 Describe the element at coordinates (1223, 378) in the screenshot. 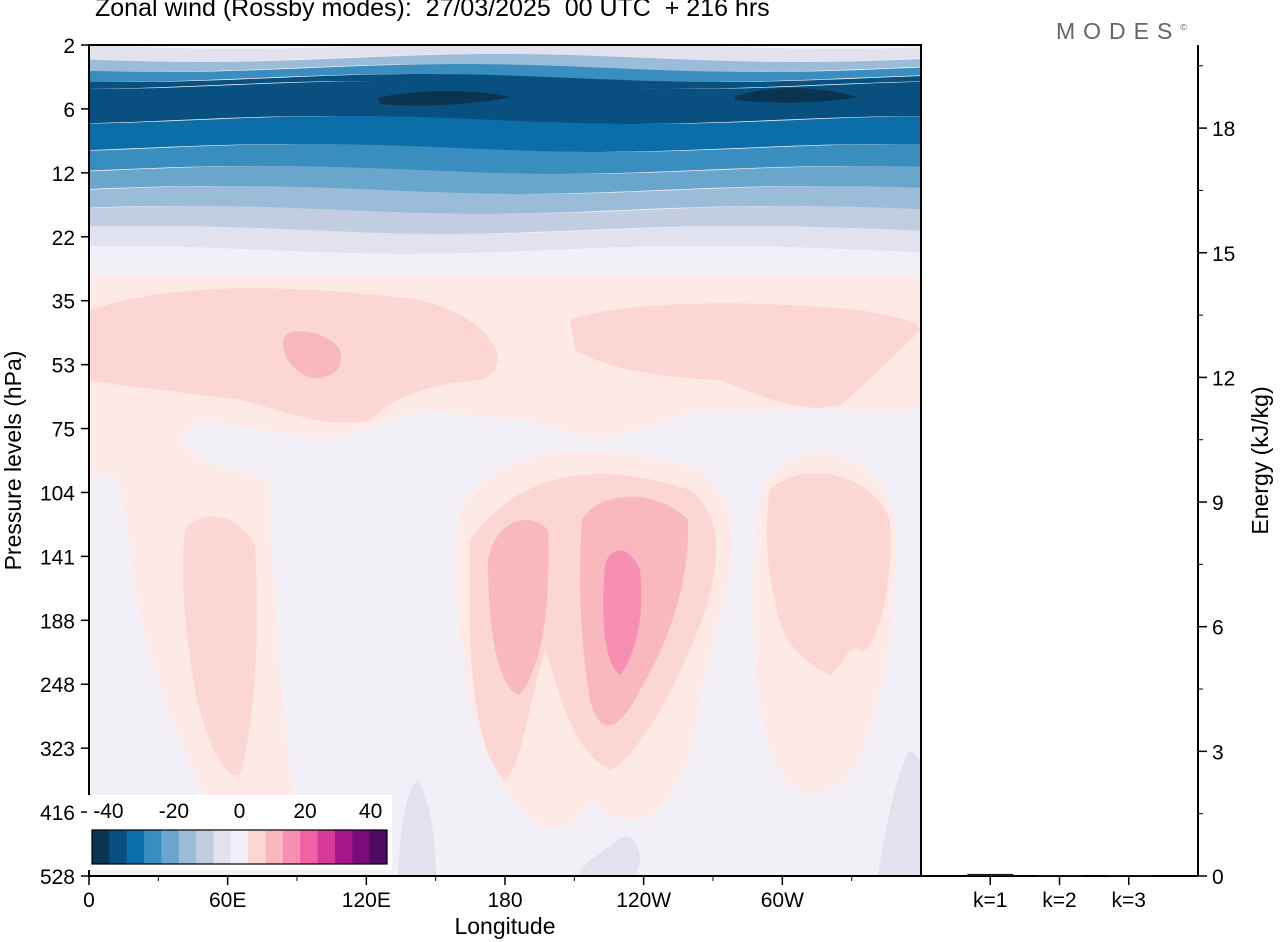

I see `energy-y-tick-label: 12` at that location.